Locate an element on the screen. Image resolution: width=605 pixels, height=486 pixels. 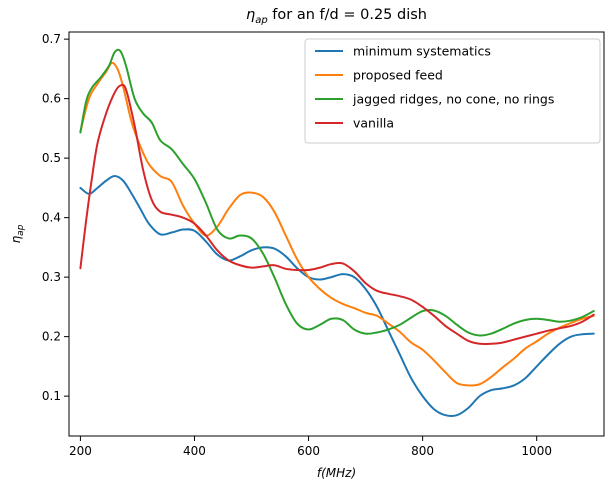
x-tick-label: 800 is located at coordinates (422, 451).